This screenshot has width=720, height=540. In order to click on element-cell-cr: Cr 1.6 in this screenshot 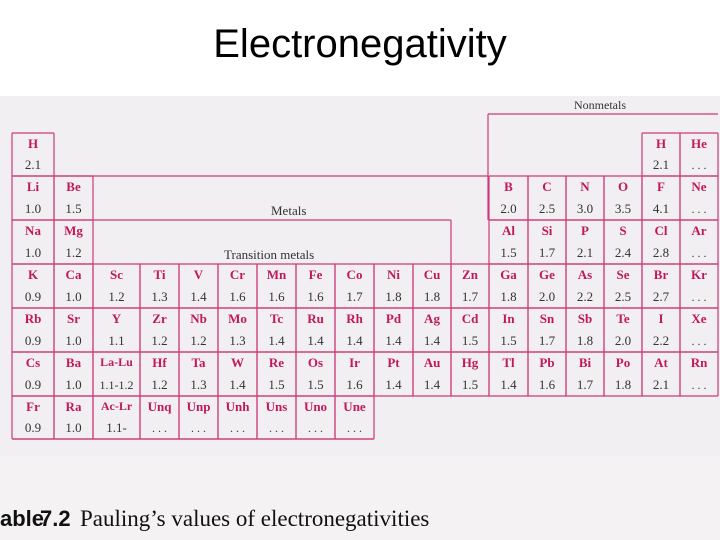, I will do `click(237, 286)`.